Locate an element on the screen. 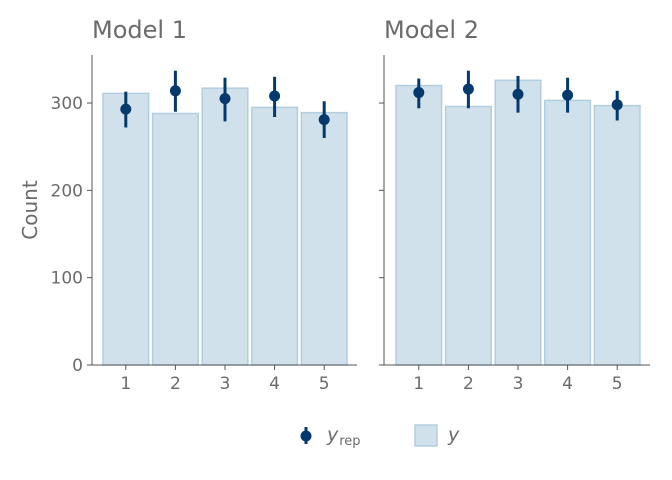  y-tick-label: 100 is located at coordinates (67, 279).